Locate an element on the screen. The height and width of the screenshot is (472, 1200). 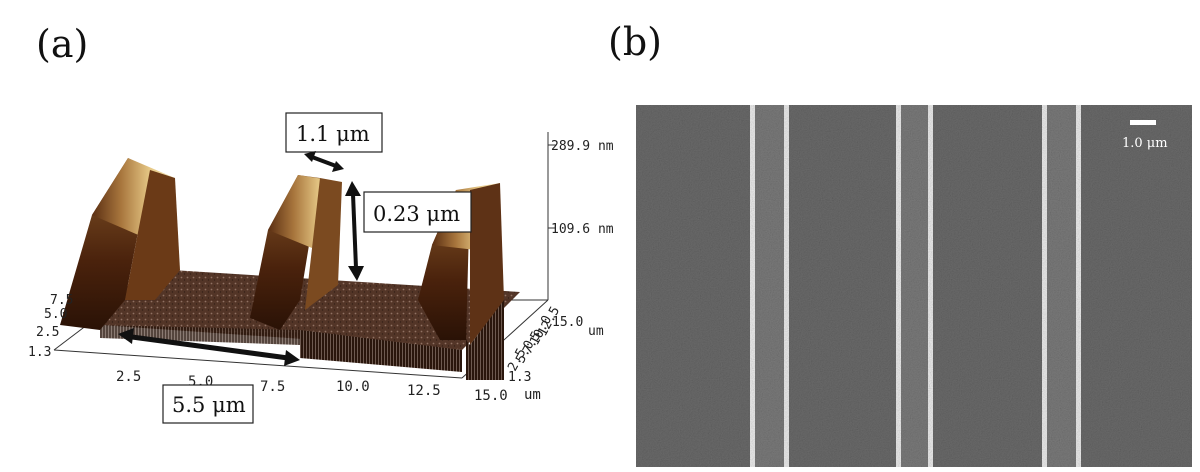
height-annotation-text: 0.23 μm is located at coordinates (416, 214).